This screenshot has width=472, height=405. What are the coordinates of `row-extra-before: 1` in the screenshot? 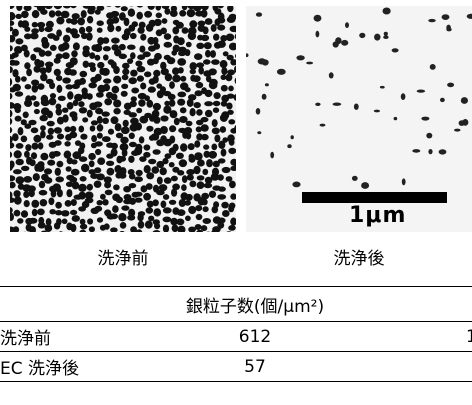 It's located at (469, 337).